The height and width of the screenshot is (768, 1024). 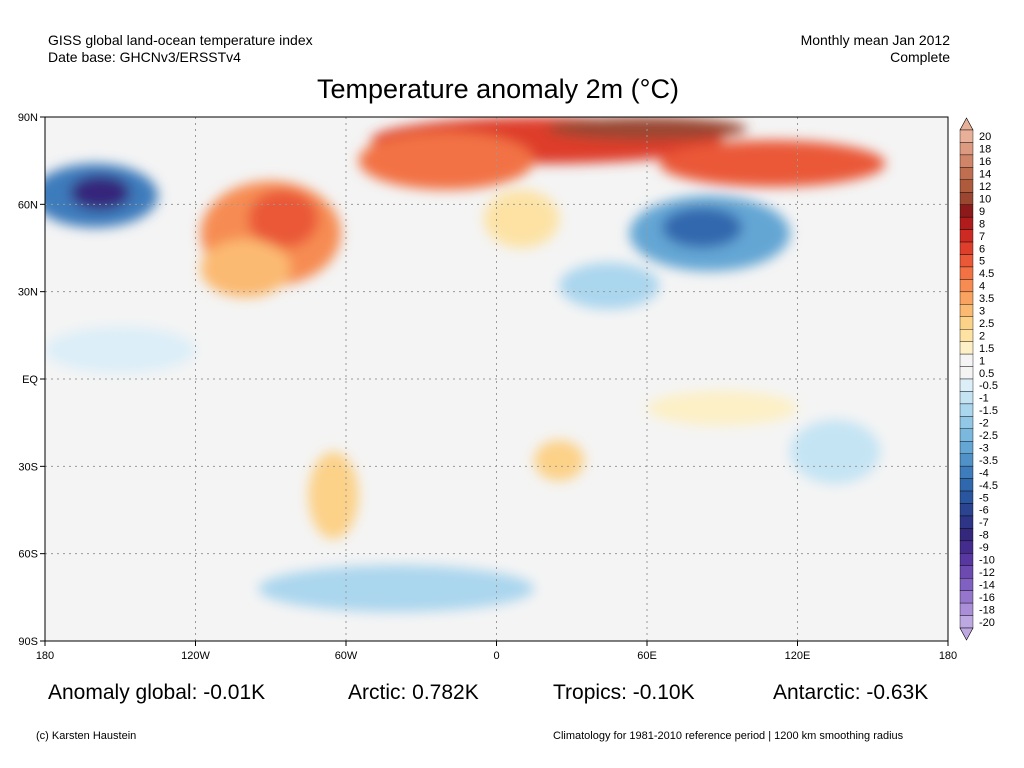 What do you see at coordinates (982, 262) in the screenshot?
I see `colorbar-label: 5` at bounding box center [982, 262].